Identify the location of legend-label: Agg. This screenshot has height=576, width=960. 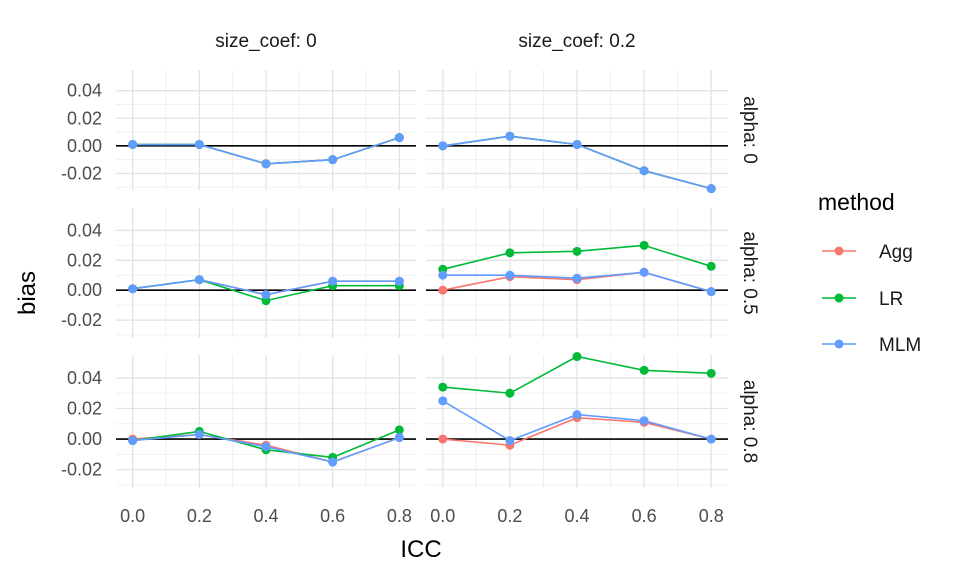
(896, 252).